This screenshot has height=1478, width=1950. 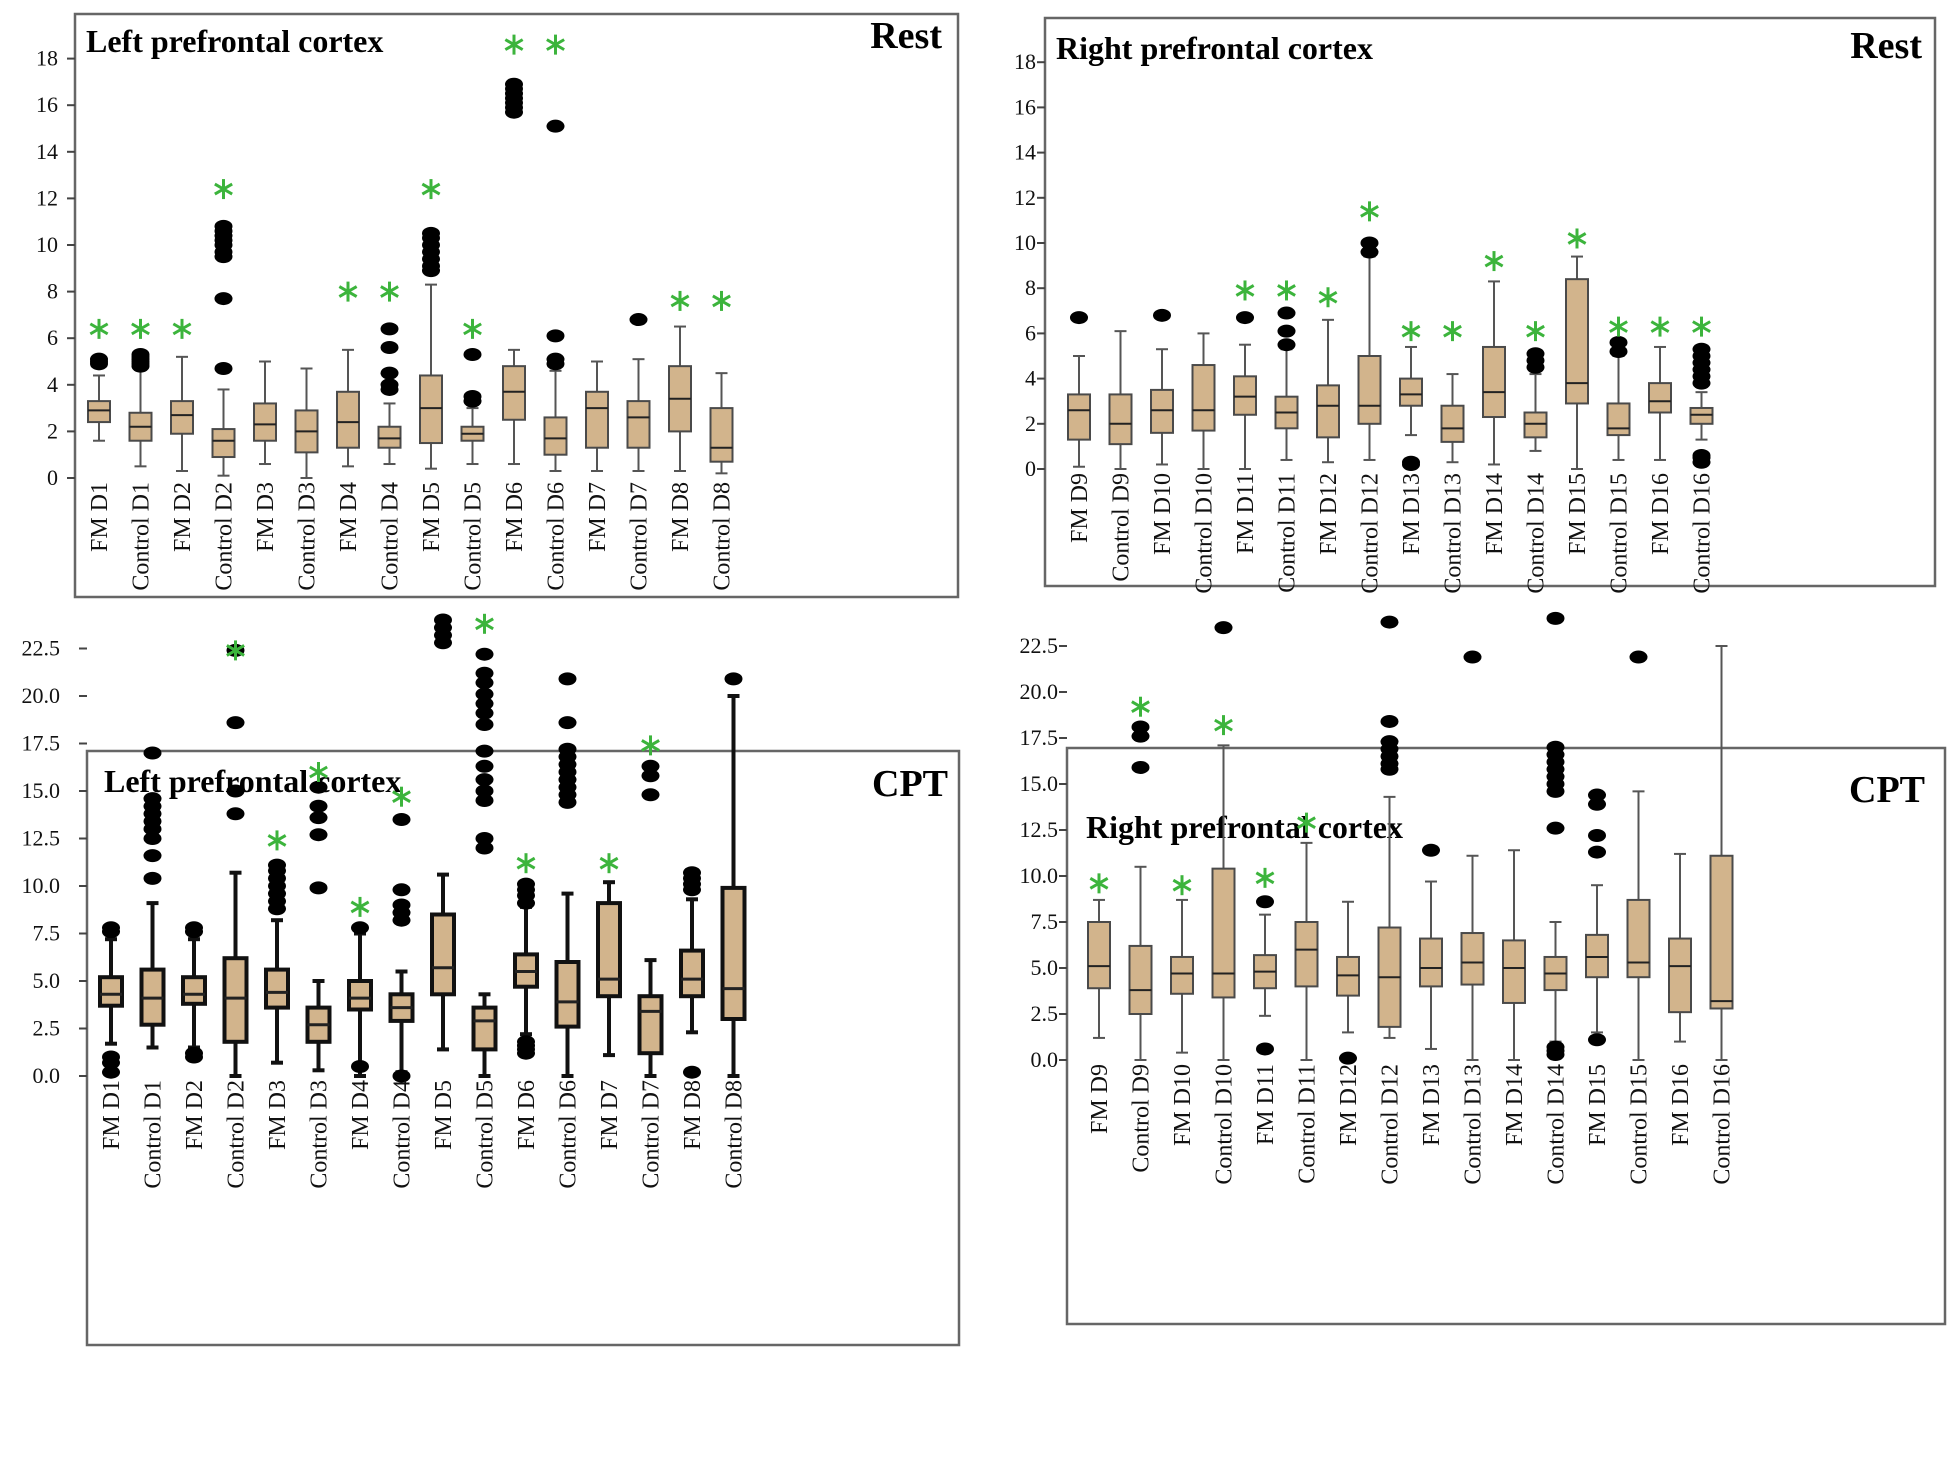 What do you see at coordinates (1225, 1124) in the screenshot?
I see `x-tick-label: Control D10` at bounding box center [1225, 1124].